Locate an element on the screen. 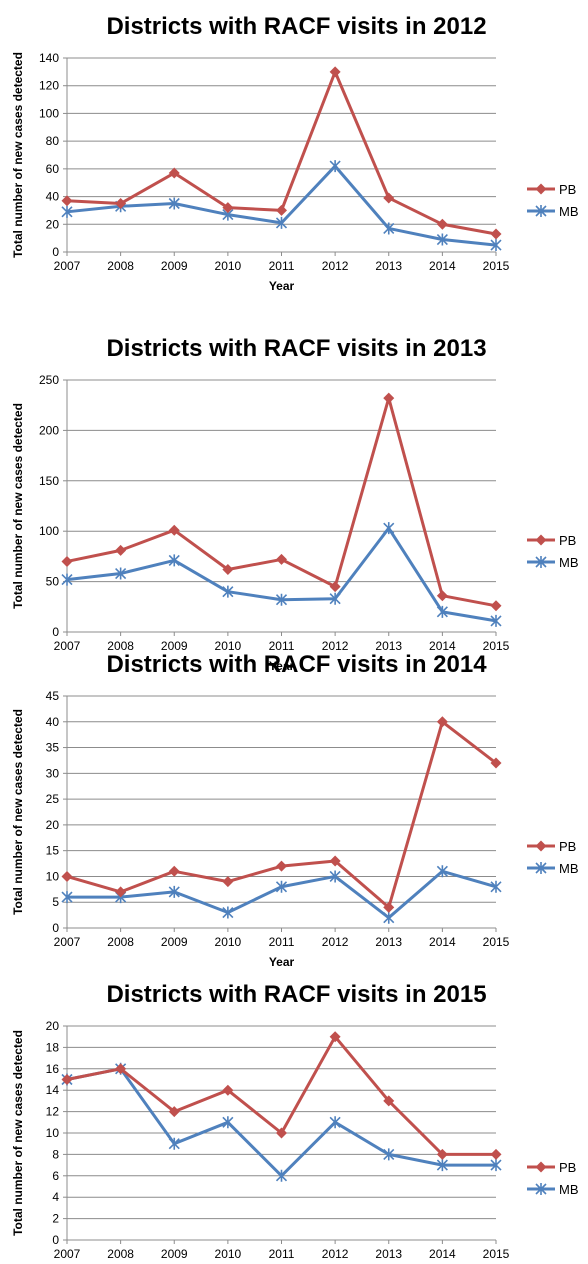 The image size is (588, 1264). y-tick-label: 6 is located at coordinates (55, 1176).